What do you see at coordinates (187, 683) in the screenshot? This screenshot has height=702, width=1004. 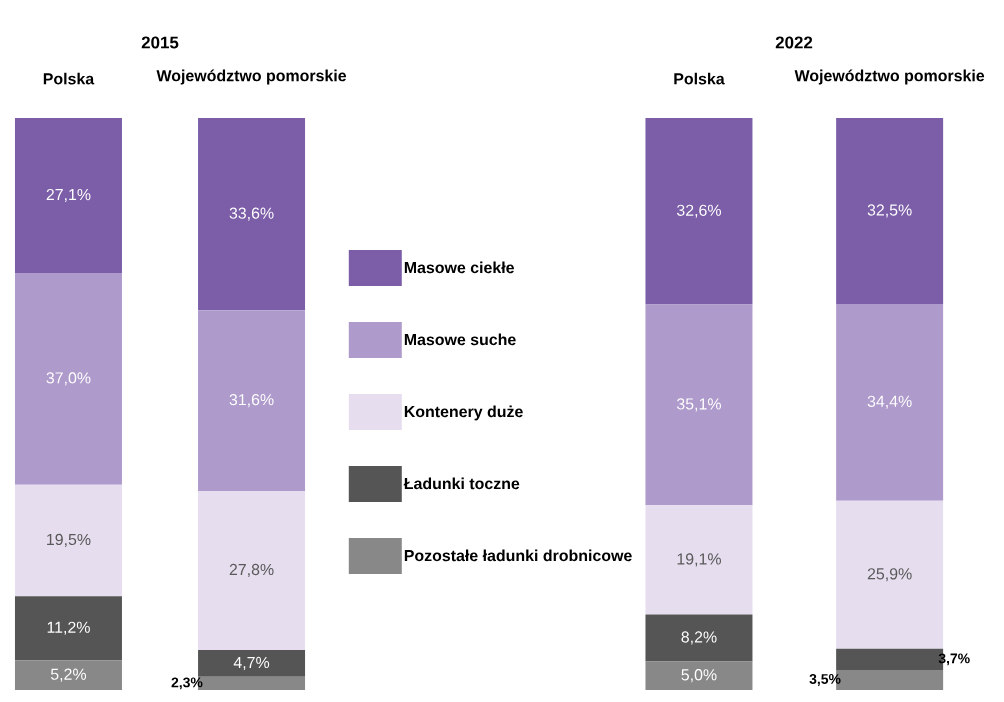 I see `data-label: 2,3%` at bounding box center [187, 683].